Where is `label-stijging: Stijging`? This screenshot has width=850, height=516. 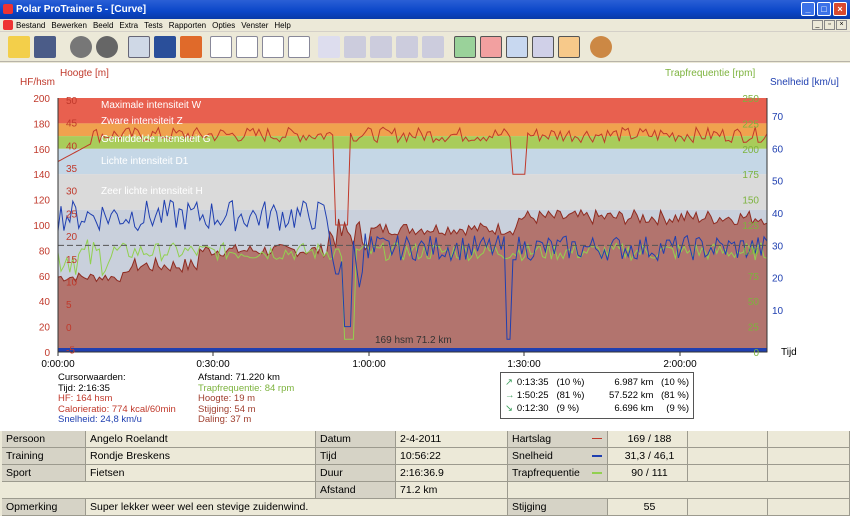 label-stijging: Stijging is located at coordinates (558, 507).